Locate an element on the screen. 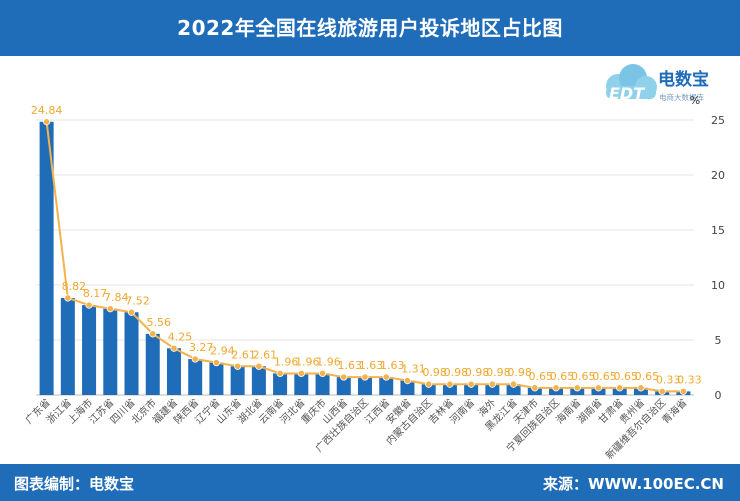 This screenshot has height=501, width=740. data-label: 2.61 is located at coordinates (243, 354).